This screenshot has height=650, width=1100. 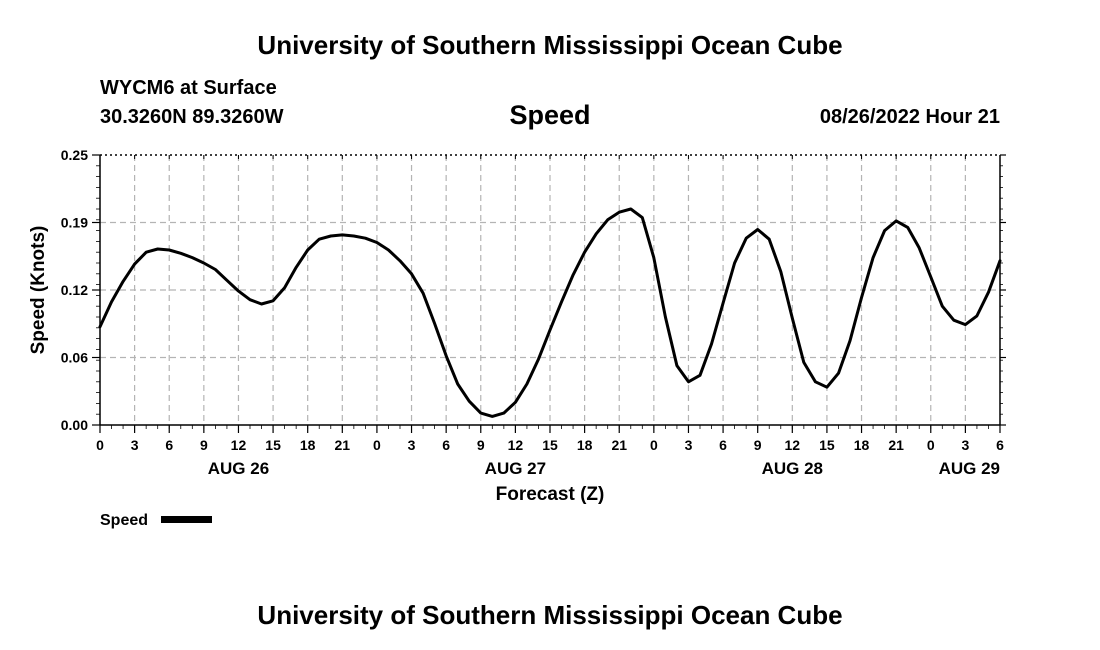 What do you see at coordinates (74, 223) in the screenshot?
I see `y-tick-label: 0.19` at bounding box center [74, 223].